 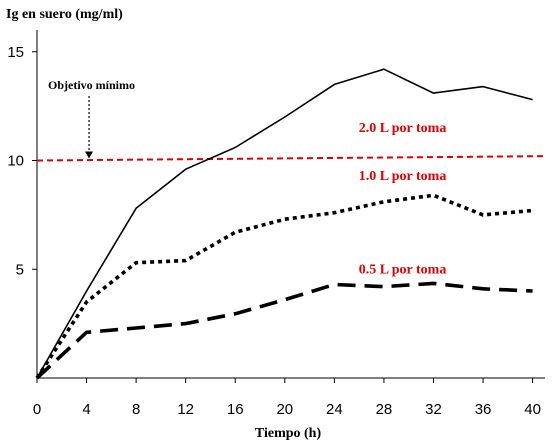 I want to click on reference-line-group, so click(x=291, y=129).